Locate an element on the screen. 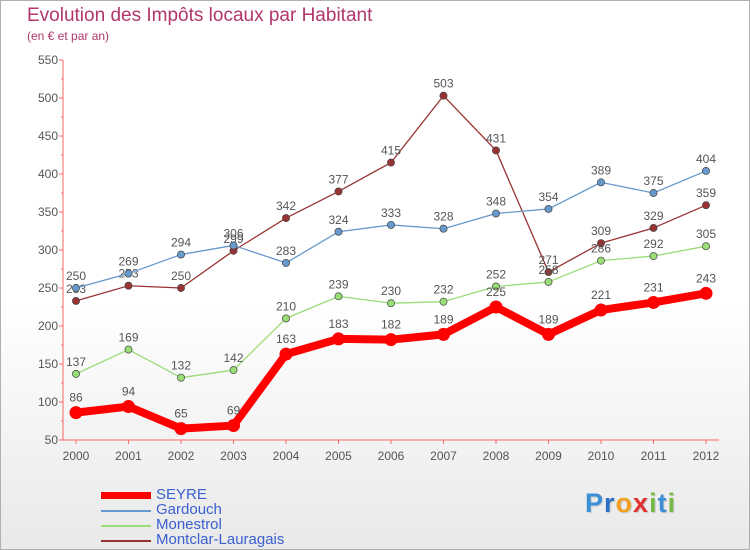 Image resolution: width=750 pixels, height=550 pixels. legend-label: Montclar-Lauragais is located at coordinates (220, 539).